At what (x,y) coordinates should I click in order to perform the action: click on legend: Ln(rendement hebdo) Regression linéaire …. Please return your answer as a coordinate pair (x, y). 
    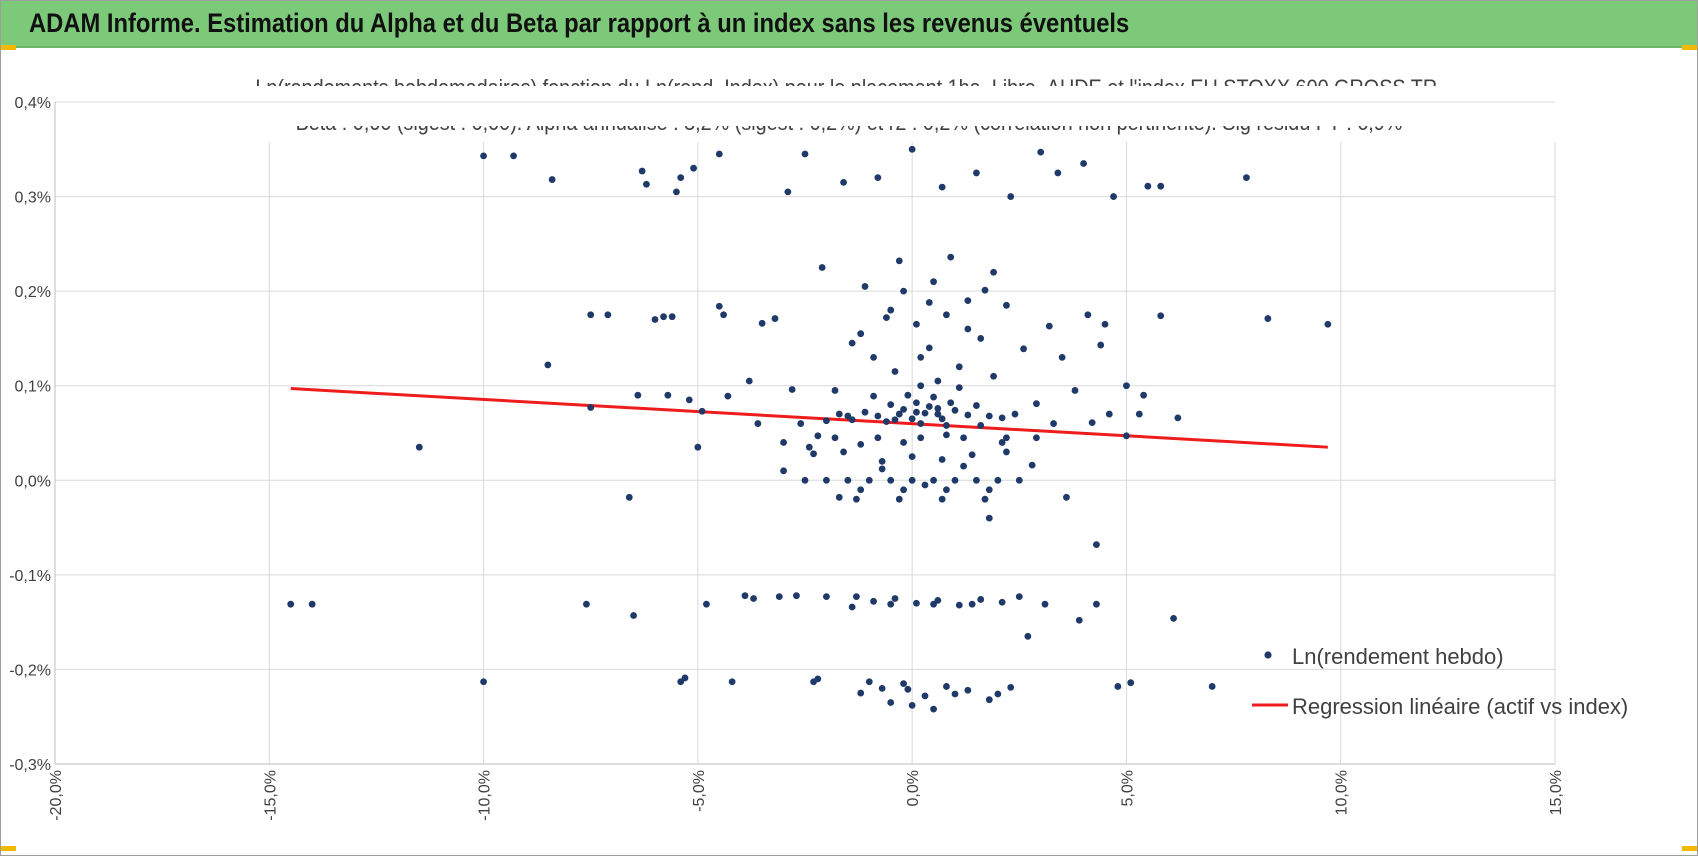
    Looking at the image, I should click on (1440, 681).